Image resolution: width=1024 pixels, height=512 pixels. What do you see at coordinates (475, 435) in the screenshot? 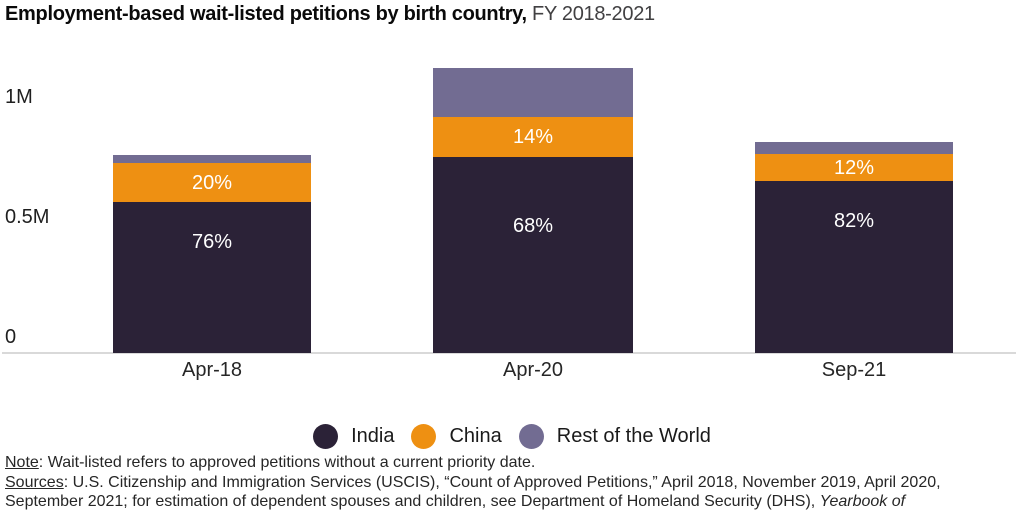
I see `legend-label: China` at bounding box center [475, 435].